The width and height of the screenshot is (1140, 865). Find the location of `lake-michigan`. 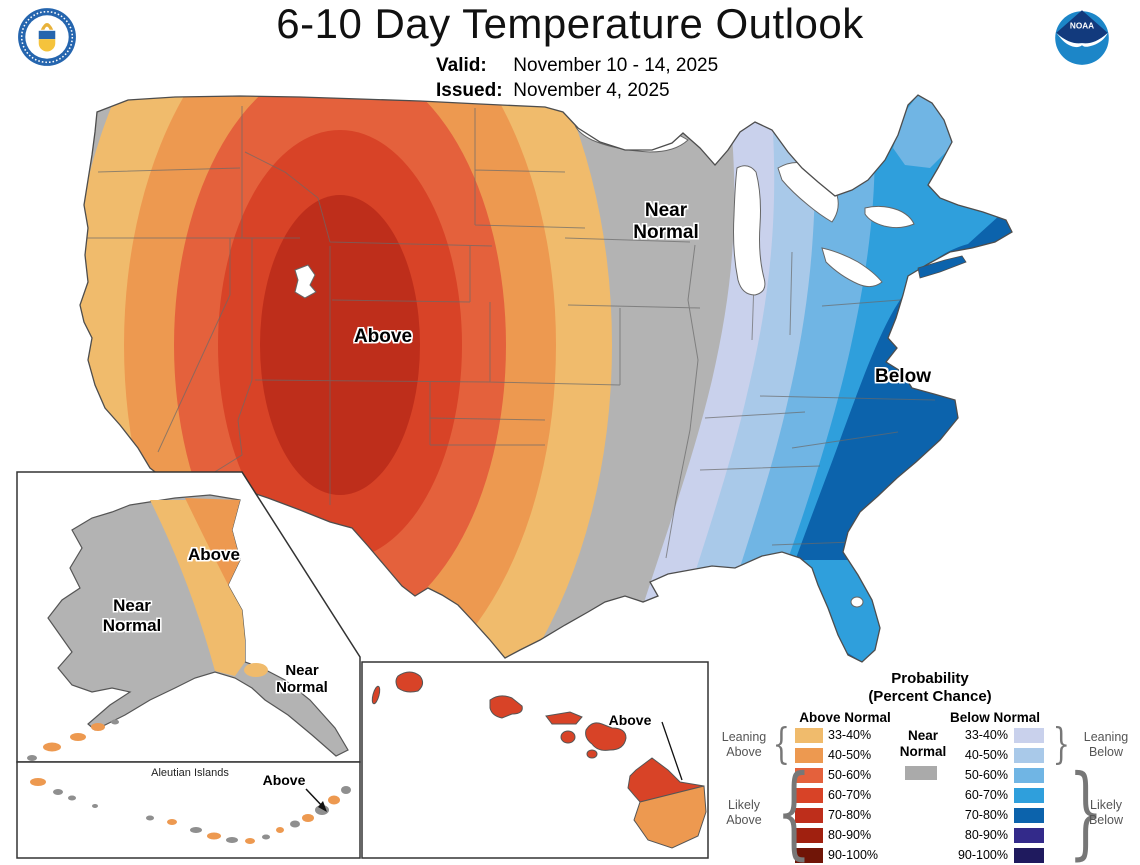

lake-michigan is located at coordinates (749, 230).